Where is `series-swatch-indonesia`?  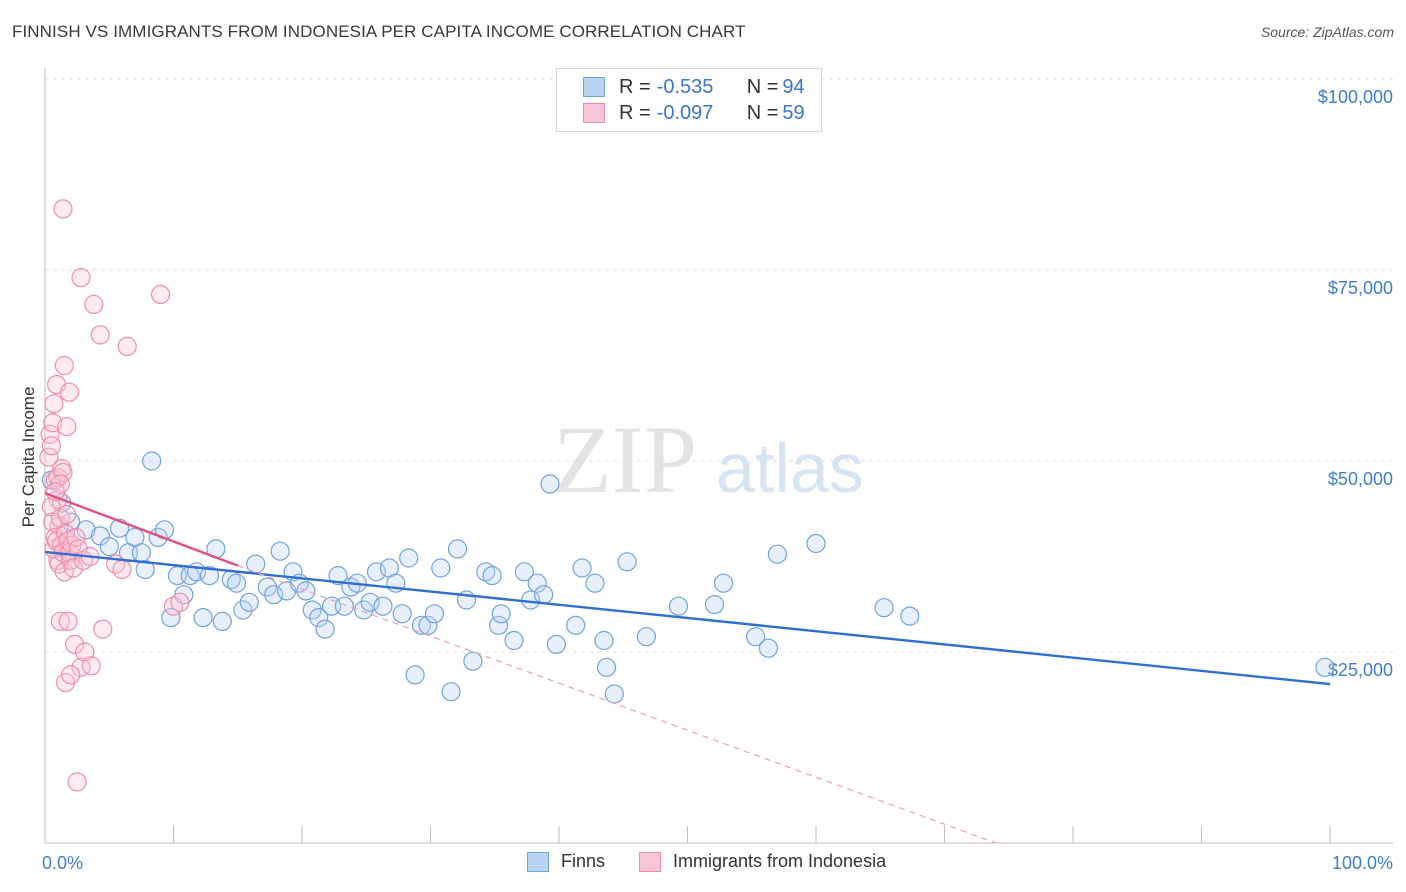
series-swatch-indonesia is located at coordinates (650, 861).